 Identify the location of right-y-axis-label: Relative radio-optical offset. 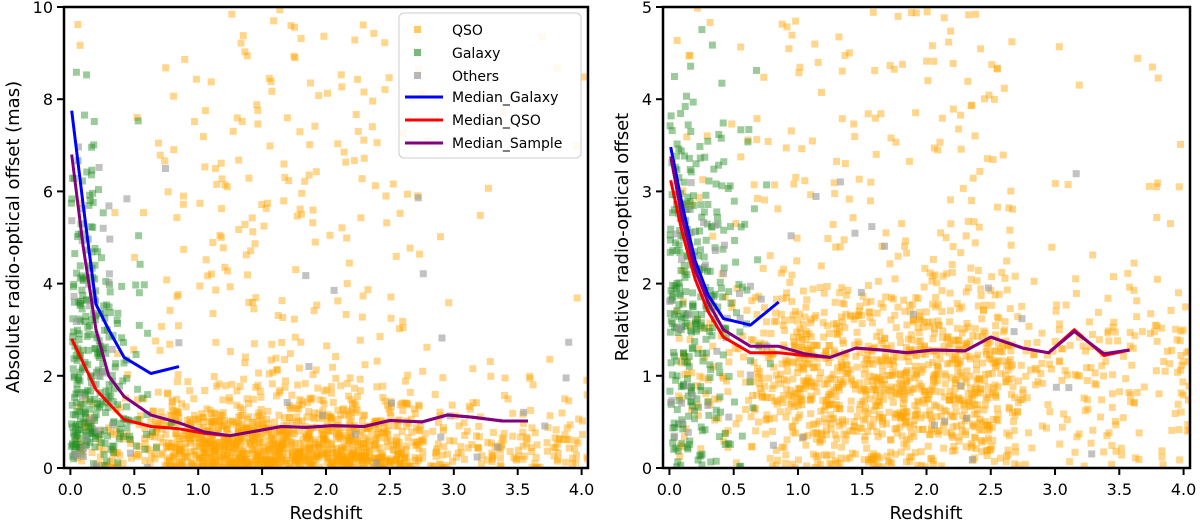
(622, 237).